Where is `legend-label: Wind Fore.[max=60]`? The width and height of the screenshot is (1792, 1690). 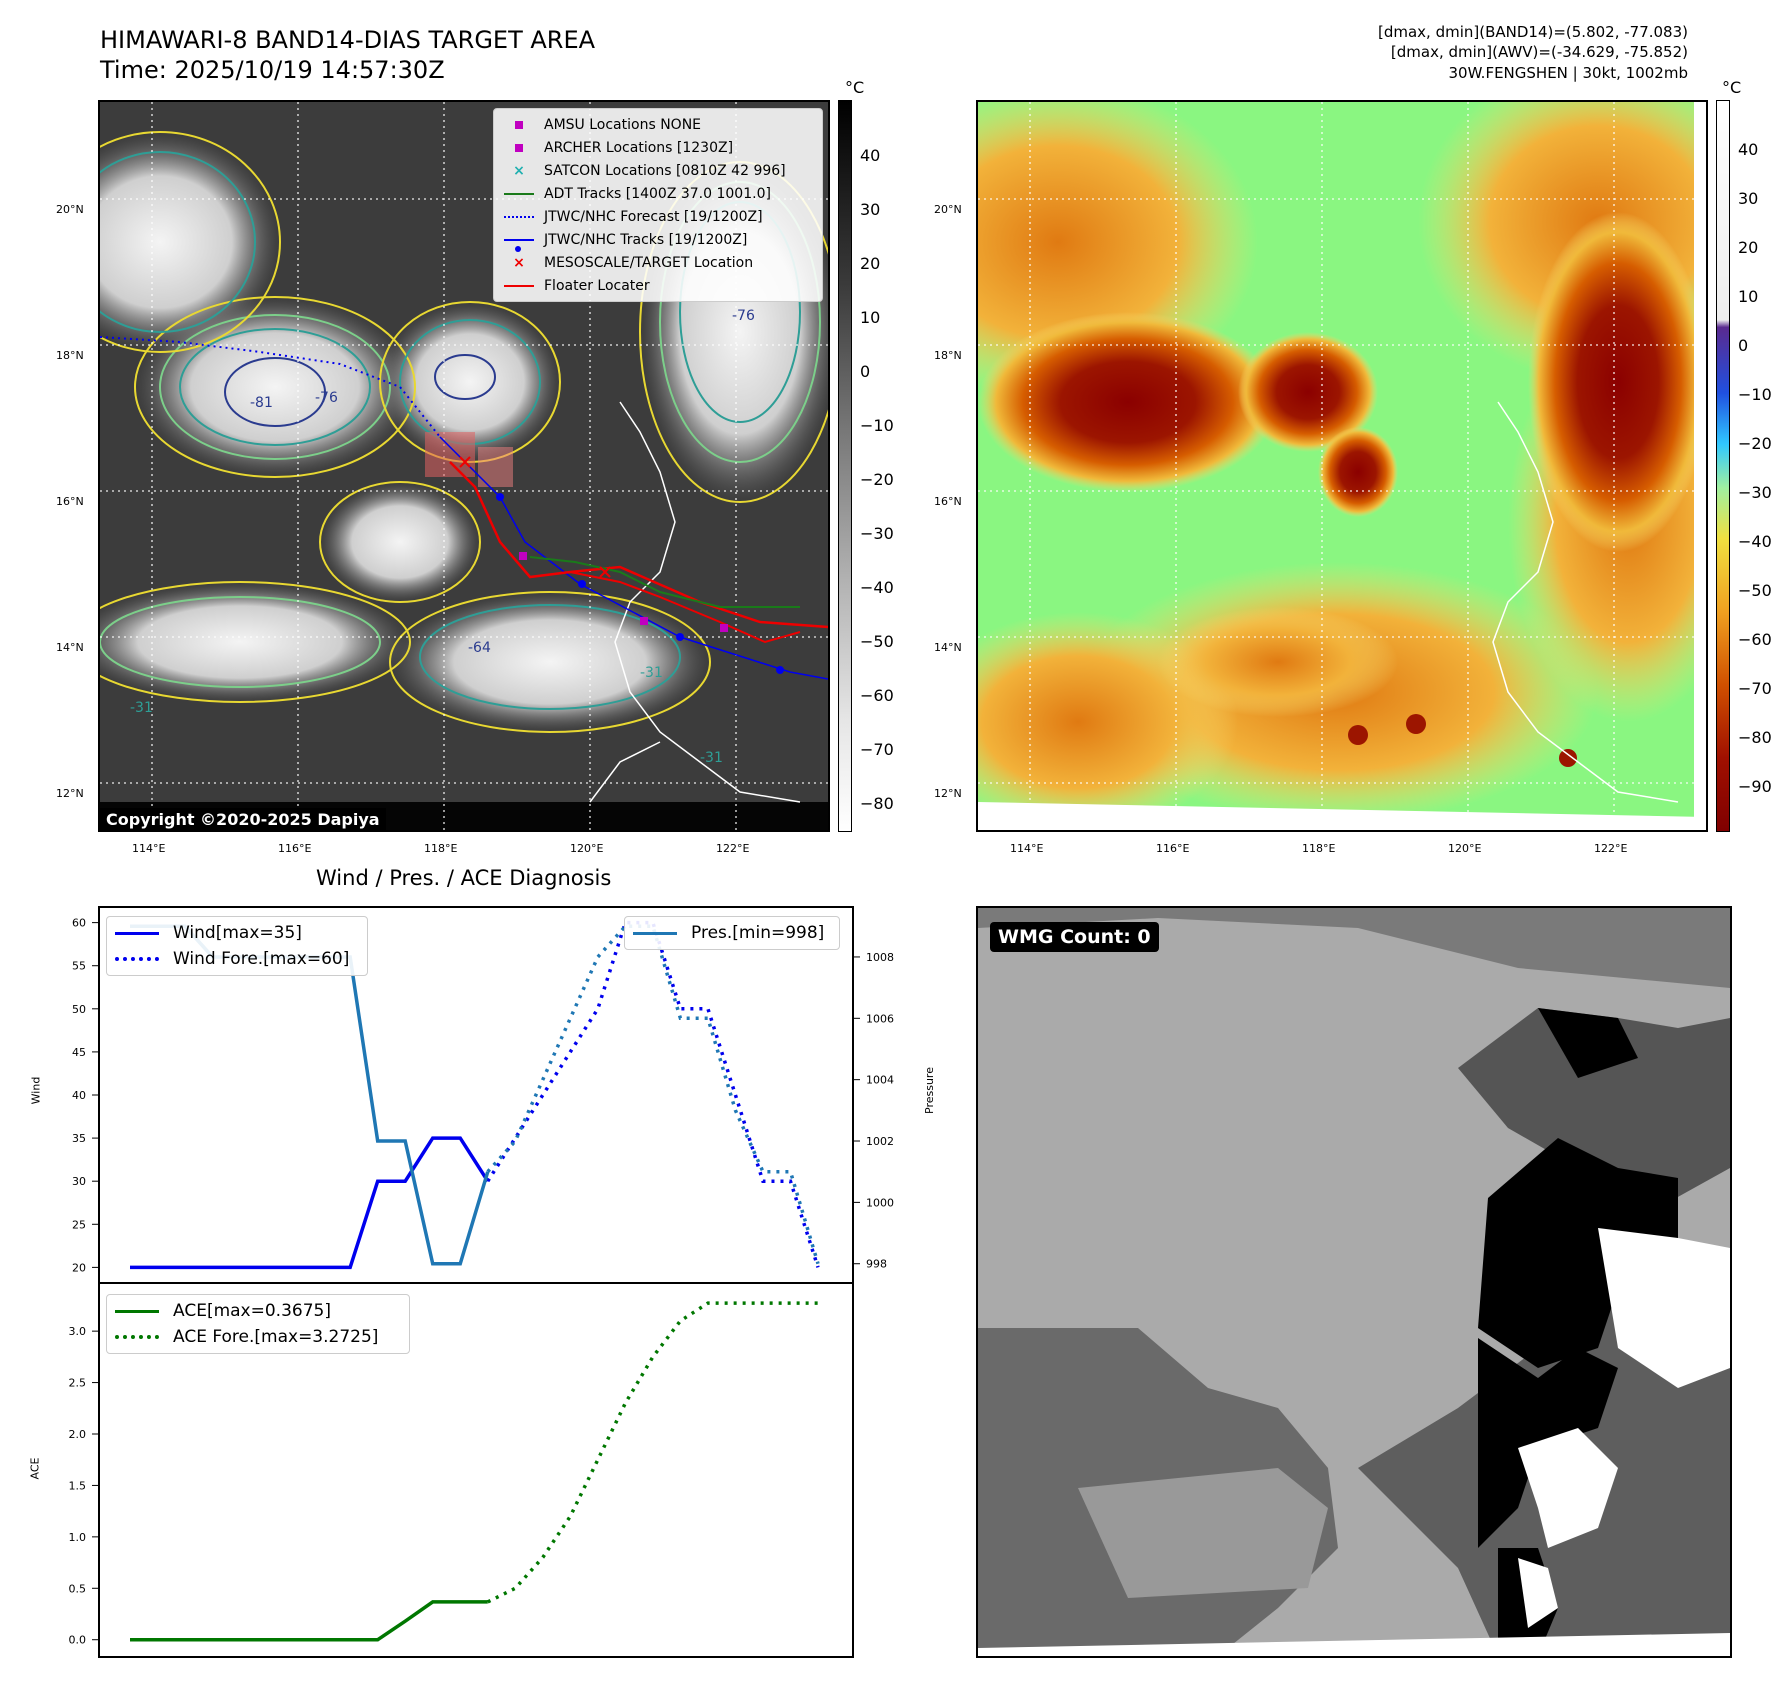 legend-label: Wind Fore.[max=60] is located at coordinates (261, 959).